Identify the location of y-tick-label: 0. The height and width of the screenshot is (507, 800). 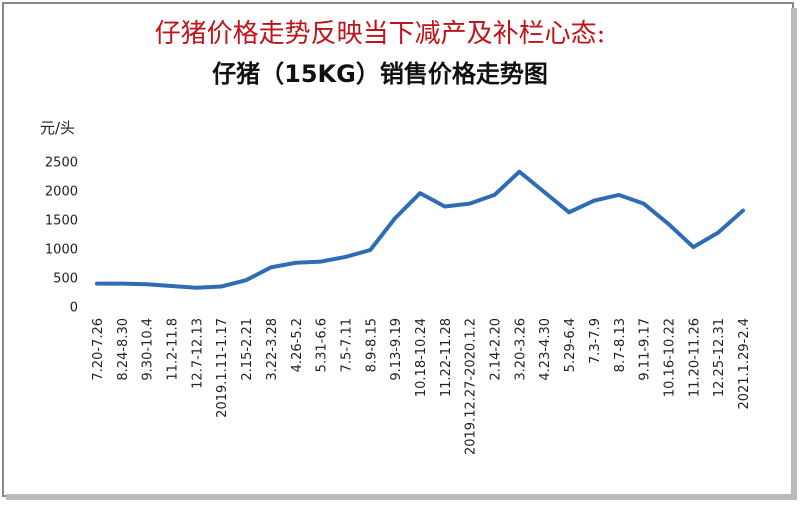
(74, 308).